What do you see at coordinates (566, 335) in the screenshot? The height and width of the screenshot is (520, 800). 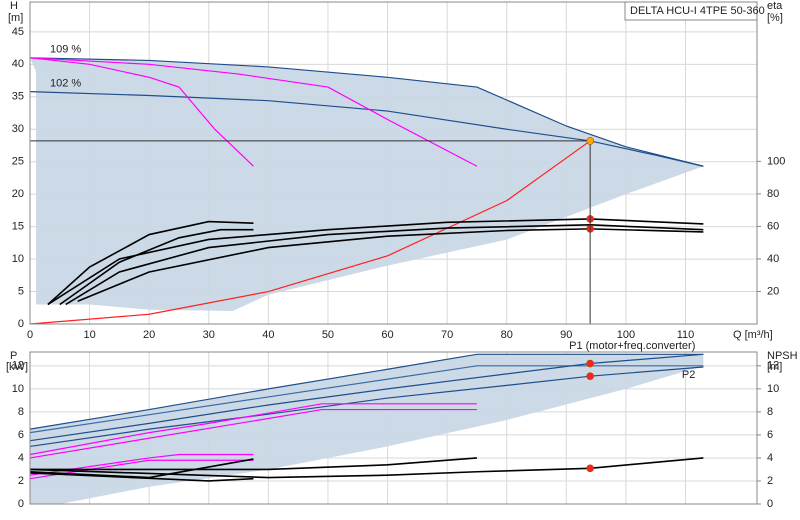 I see `x-tick-label: 90` at bounding box center [566, 335].